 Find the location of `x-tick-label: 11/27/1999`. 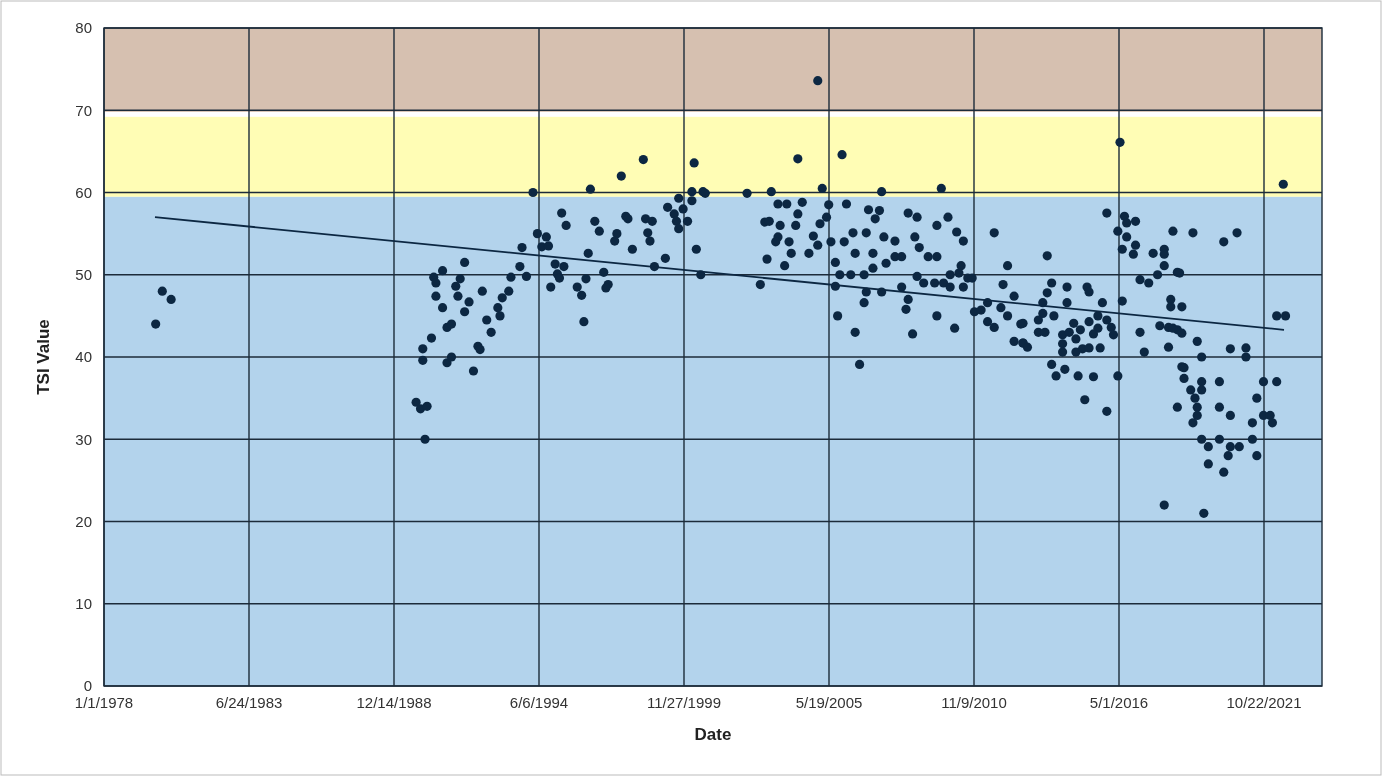

x-tick-label: 11/27/1999 is located at coordinates (684, 702).